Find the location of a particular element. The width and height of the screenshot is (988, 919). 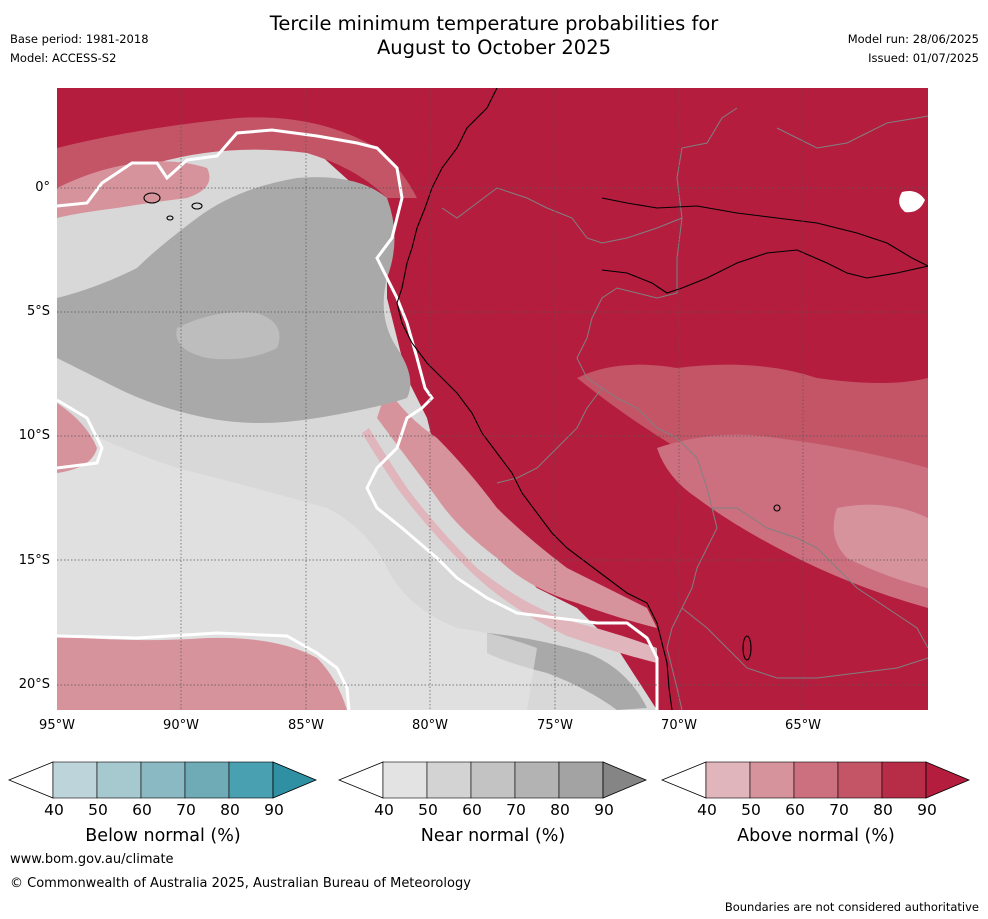

above-normal-lighter-region is located at coordinates (880, 546).